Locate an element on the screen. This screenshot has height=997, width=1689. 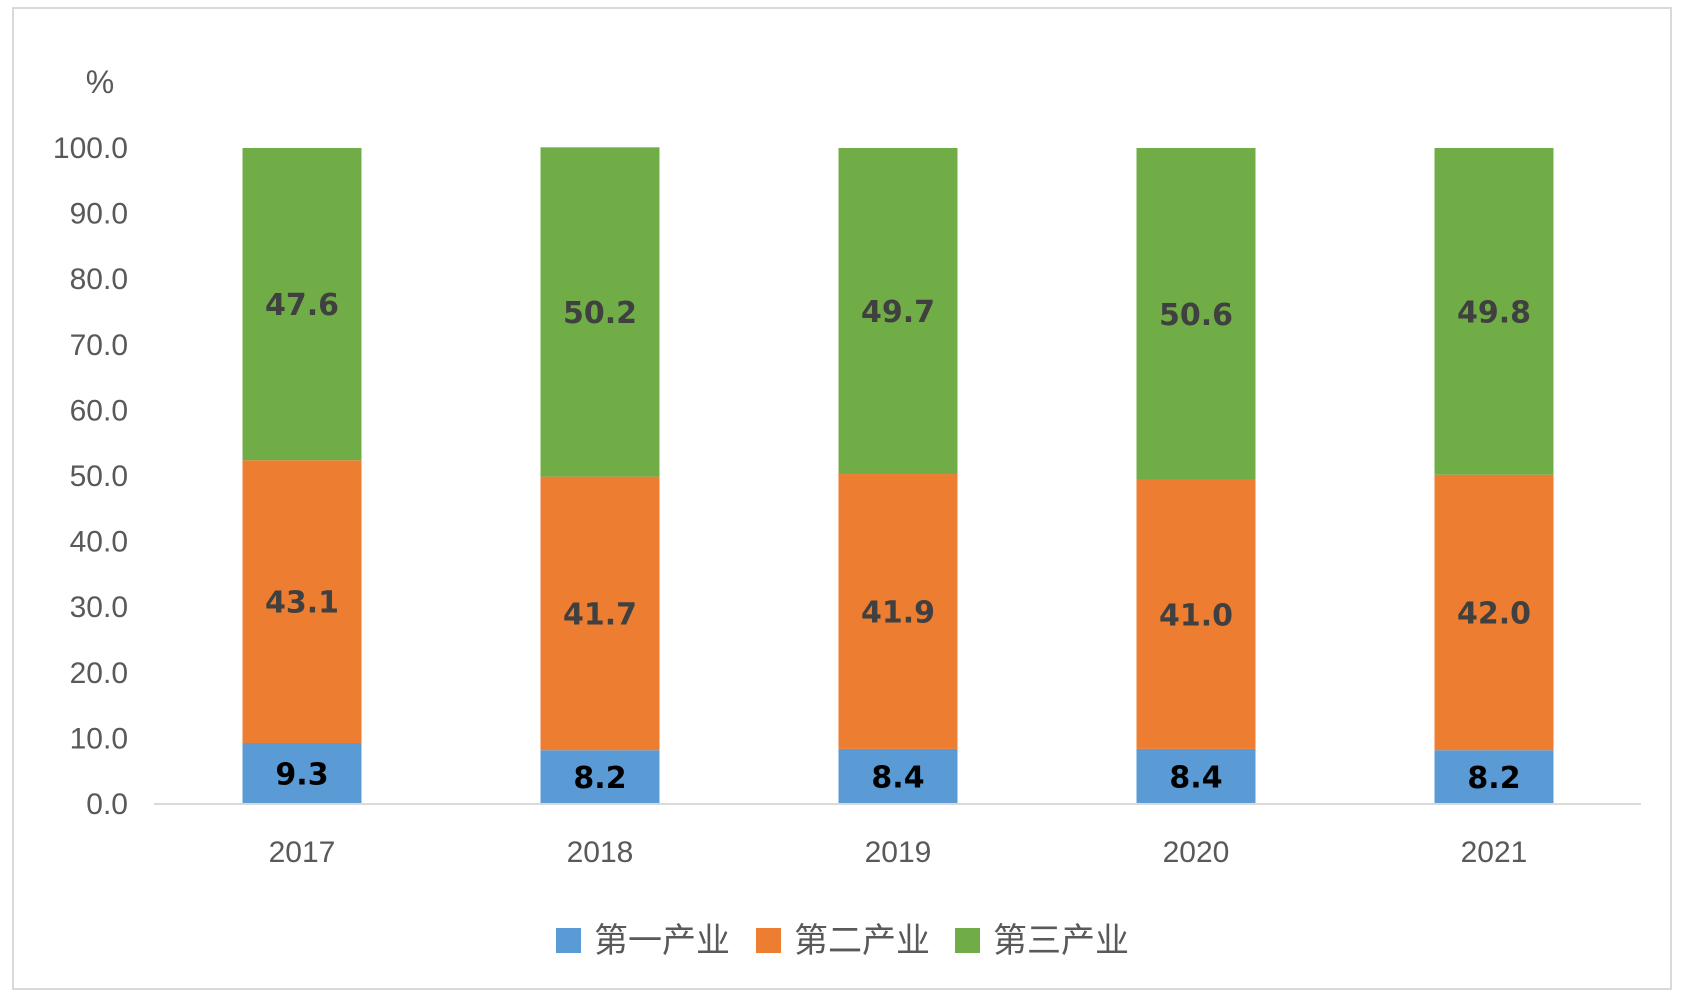
data-label: 47.6 is located at coordinates (302, 305).